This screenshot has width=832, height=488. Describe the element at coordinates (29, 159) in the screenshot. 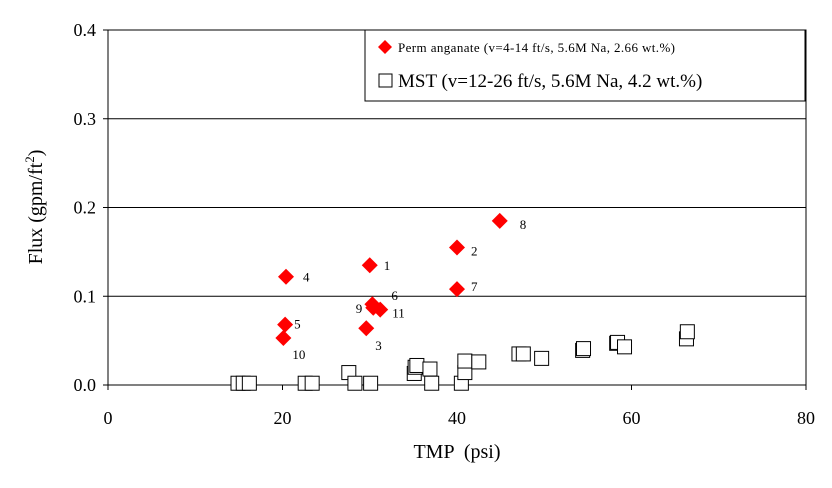

I see `y-axis-label-superscript: 2` at that location.